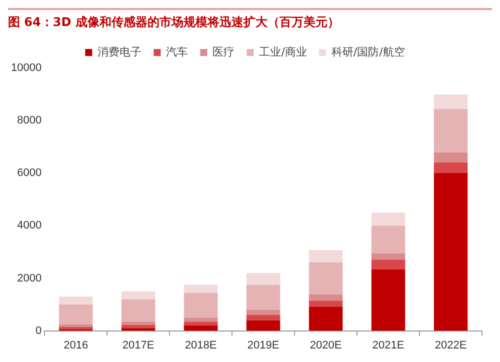 This screenshot has width=500, height=362. What do you see at coordinates (283, 51) in the screenshot?
I see `legend-label: 工业/商业` at bounding box center [283, 51].